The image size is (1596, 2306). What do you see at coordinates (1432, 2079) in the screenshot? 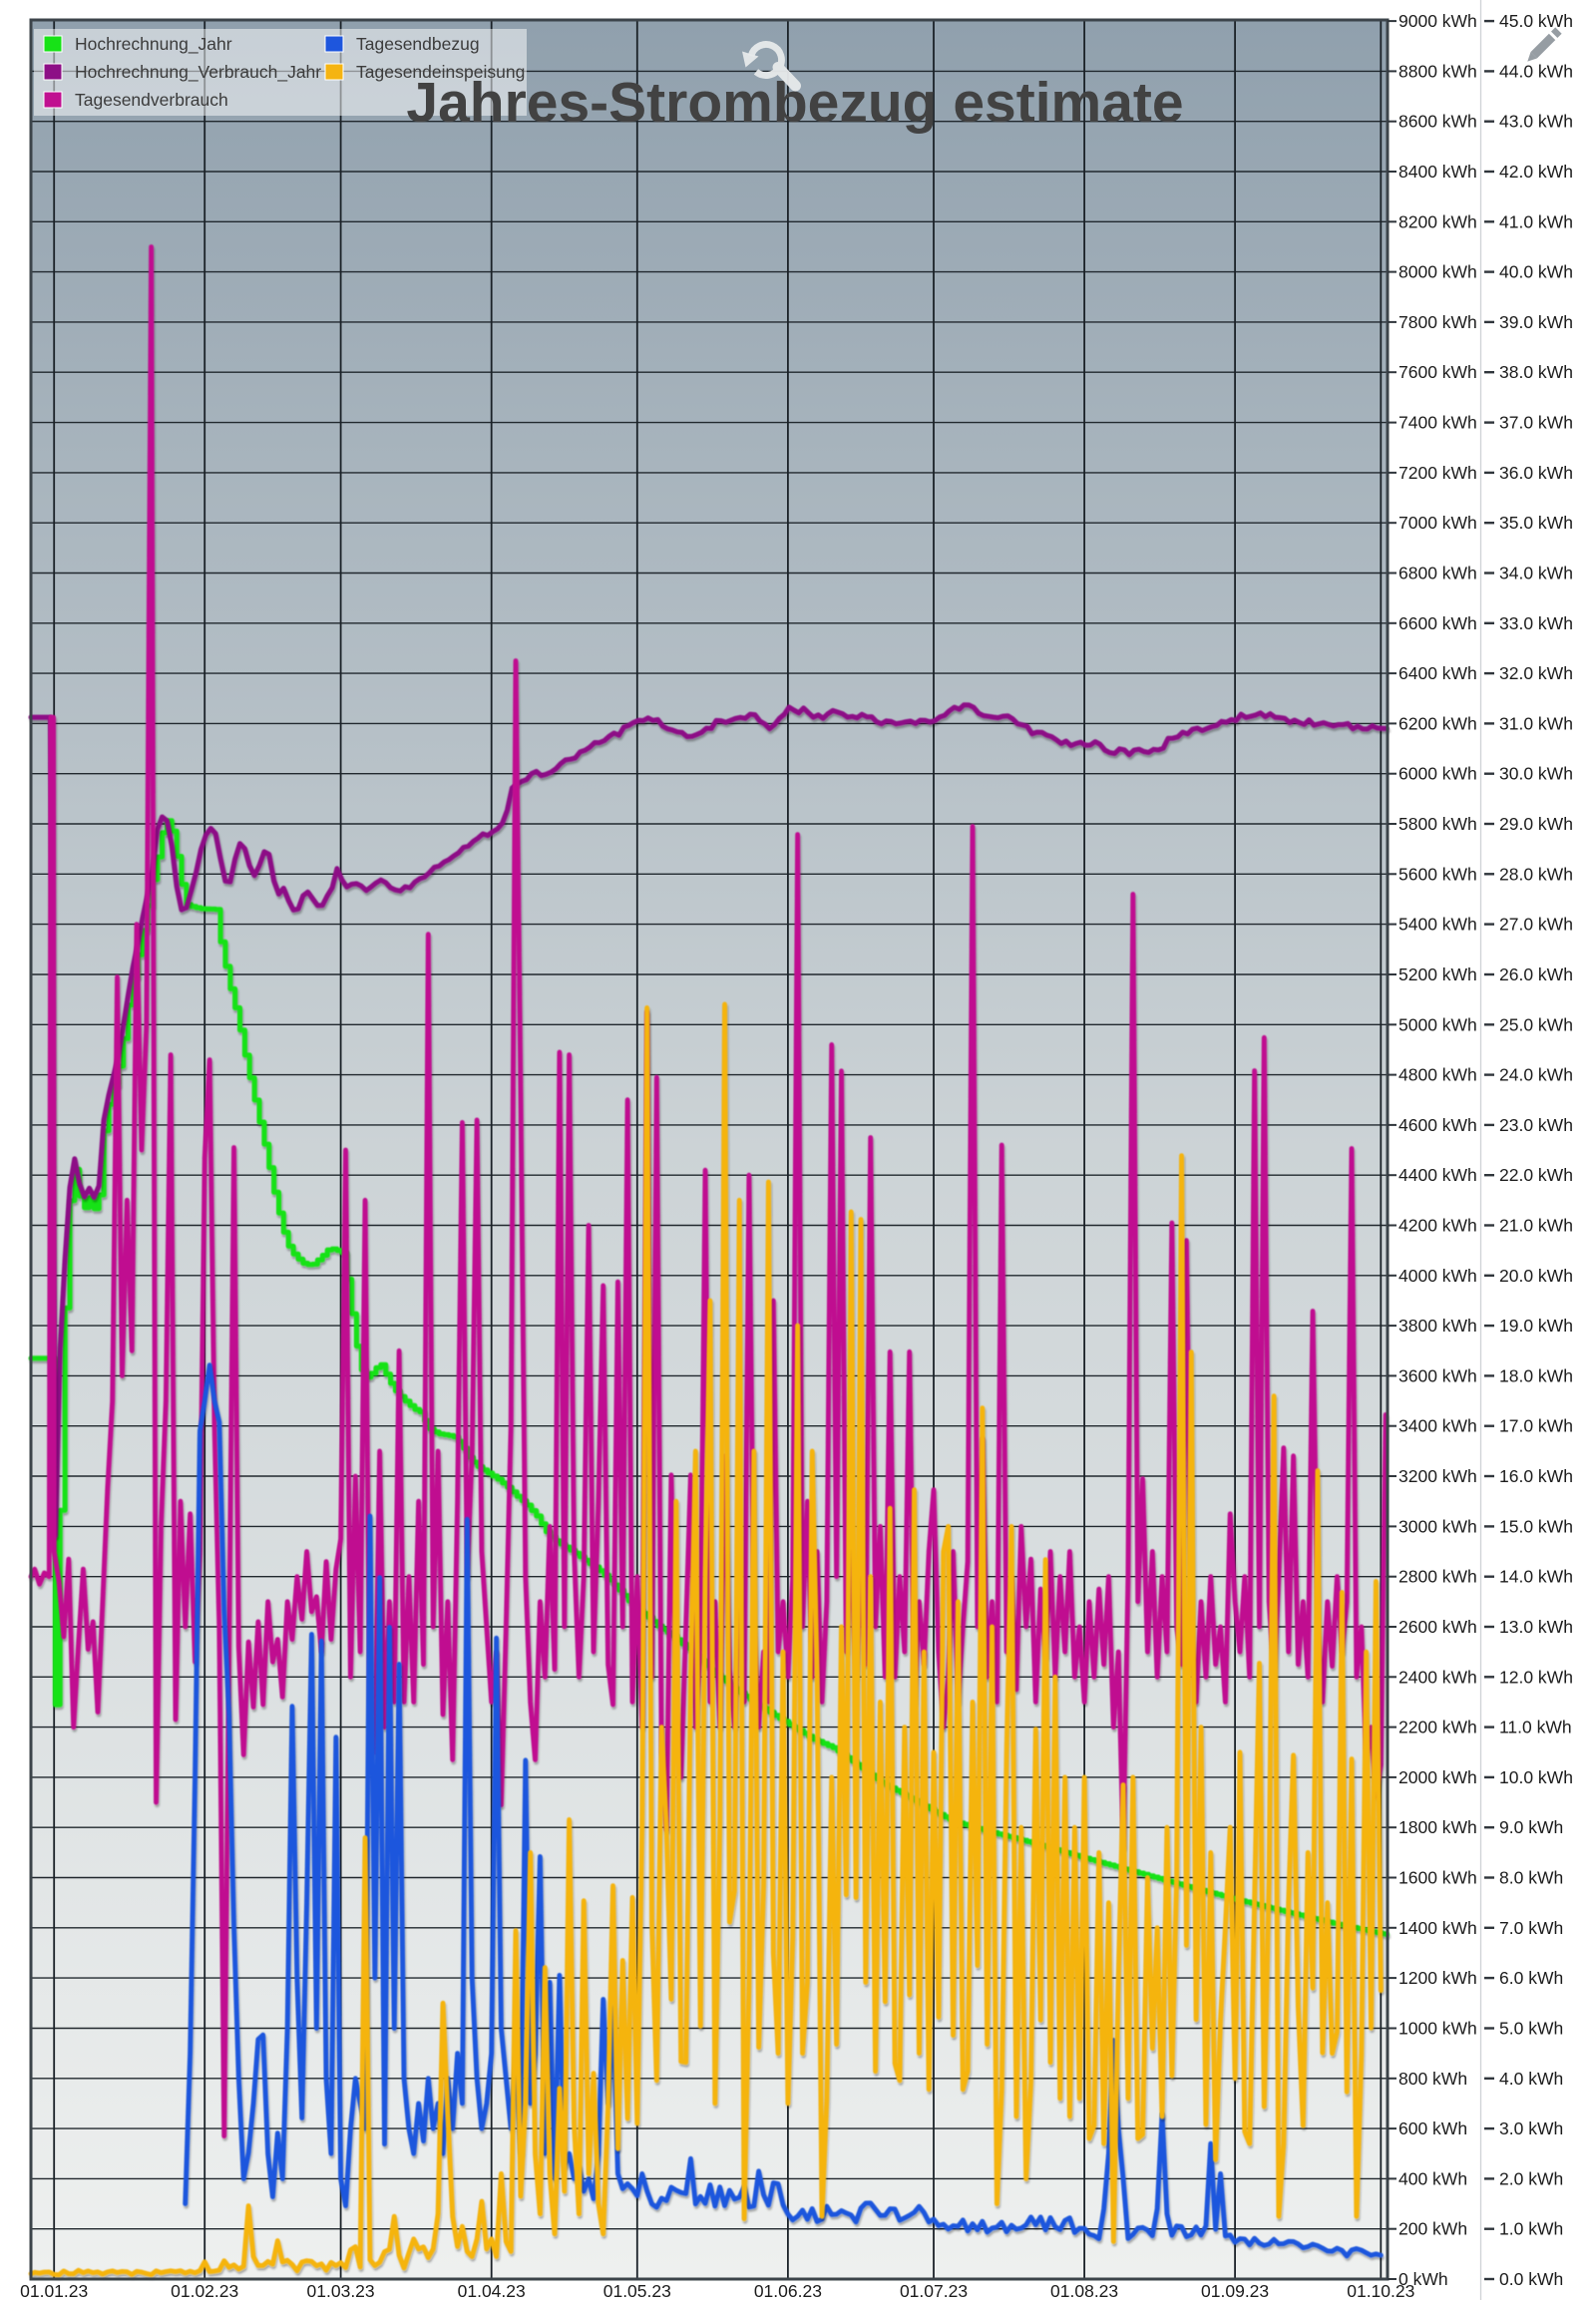
I see `svg-text: 800 kWh` at bounding box center [1432, 2079].